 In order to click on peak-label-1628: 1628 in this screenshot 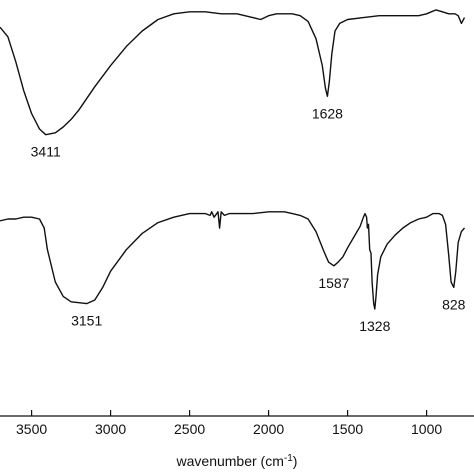, I will do `click(327, 113)`.